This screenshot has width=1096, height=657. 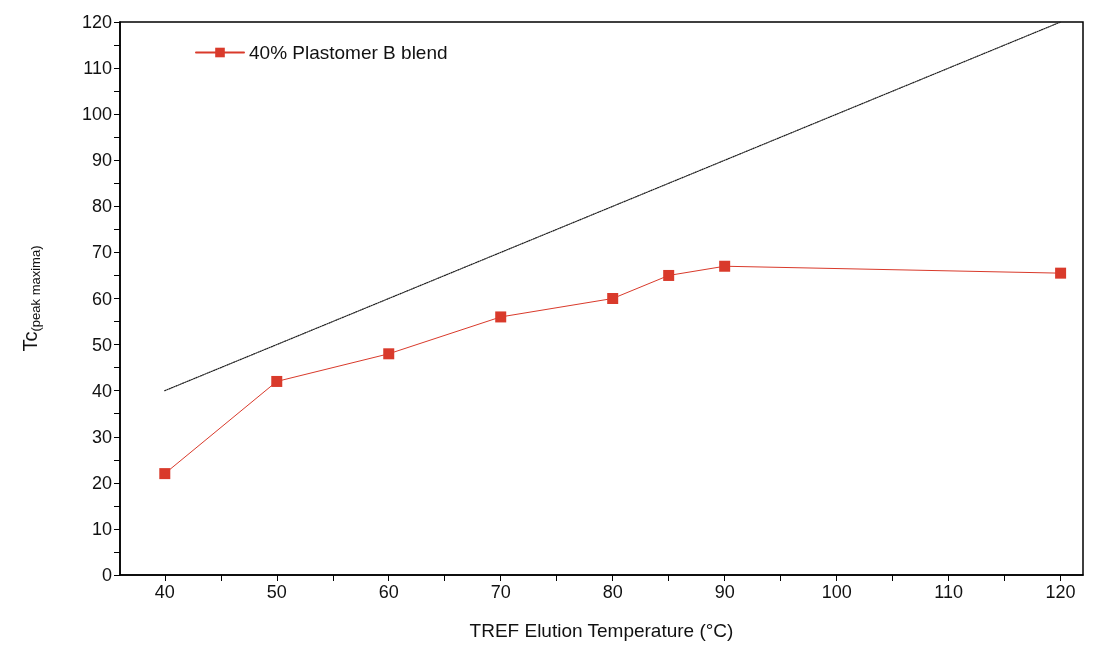 I want to click on y-axis-title: Tc(peak maxima), so click(x=30, y=298).